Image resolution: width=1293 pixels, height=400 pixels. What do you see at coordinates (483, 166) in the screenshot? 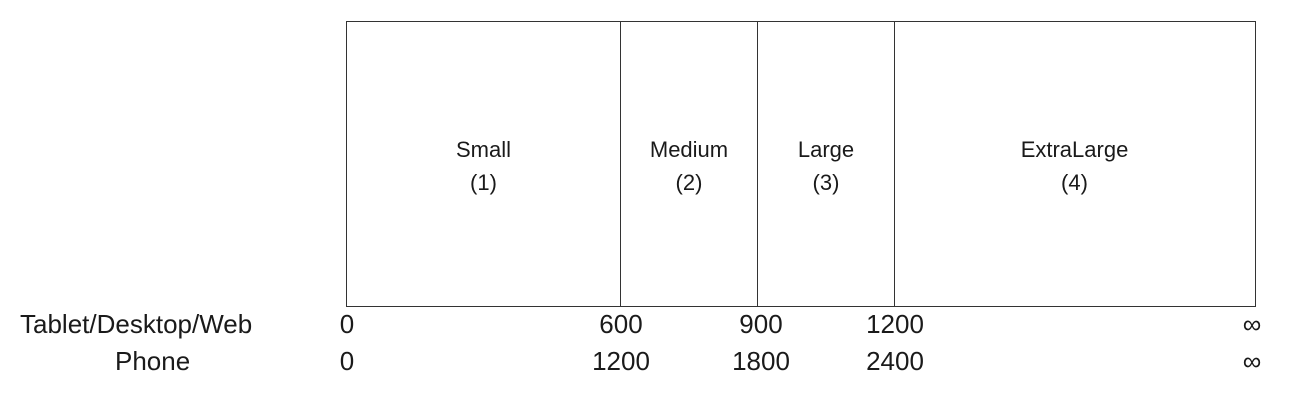
I see `segment-small: Small (1)` at bounding box center [483, 166].